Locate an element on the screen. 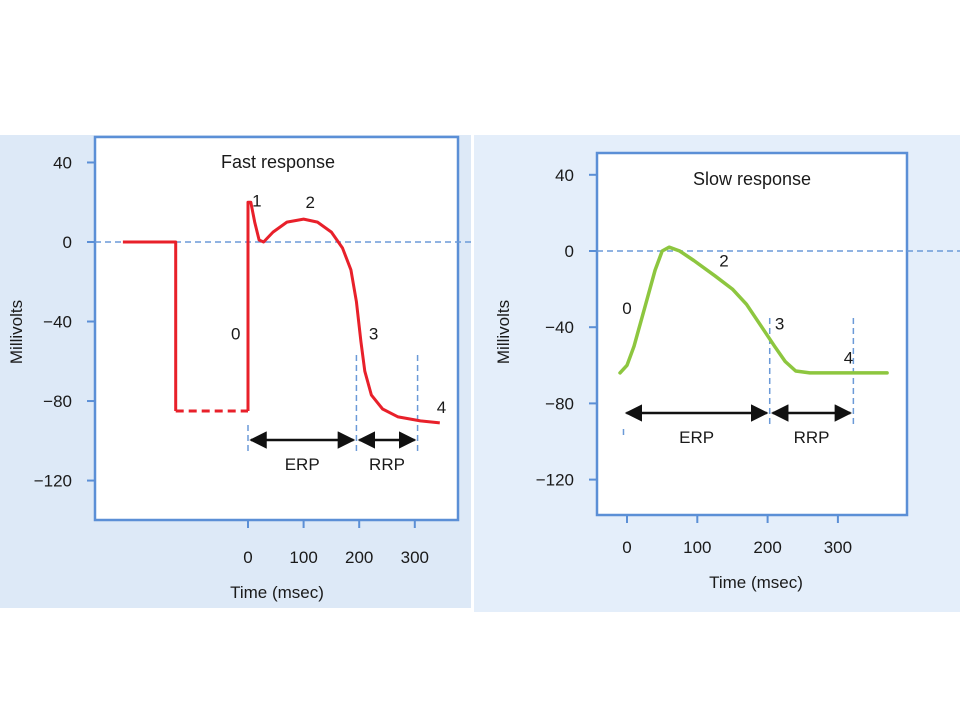 This screenshot has height=720, width=960. chart-title: Fast response is located at coordinates (278, 162).